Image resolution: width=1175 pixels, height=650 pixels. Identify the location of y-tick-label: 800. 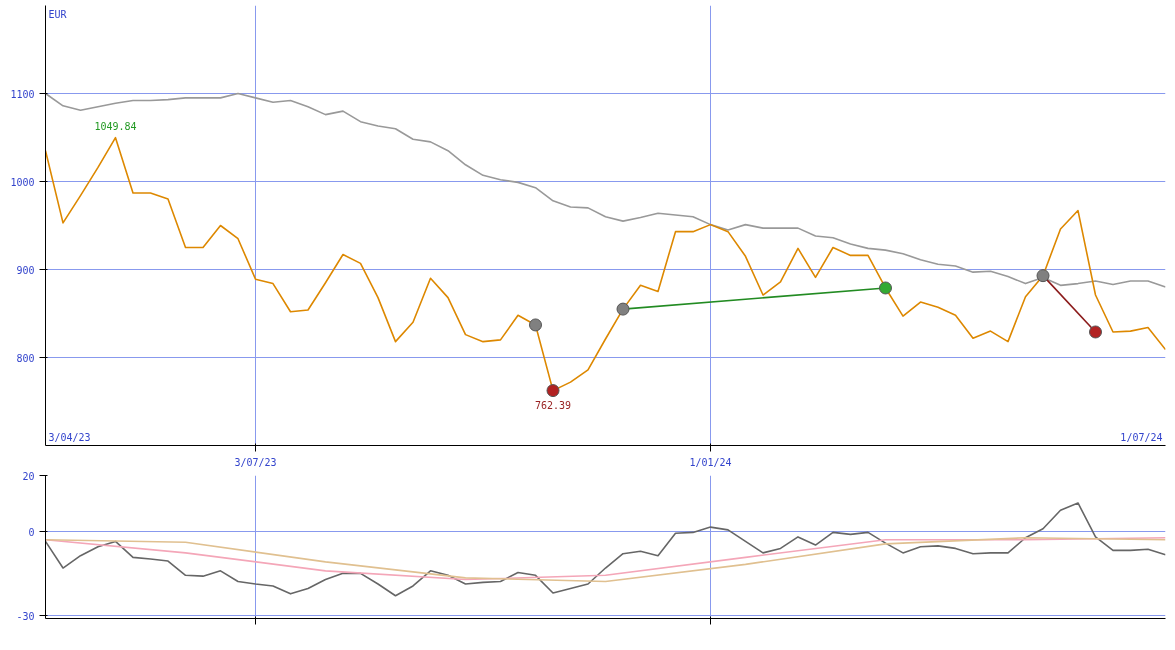
(25, 358).